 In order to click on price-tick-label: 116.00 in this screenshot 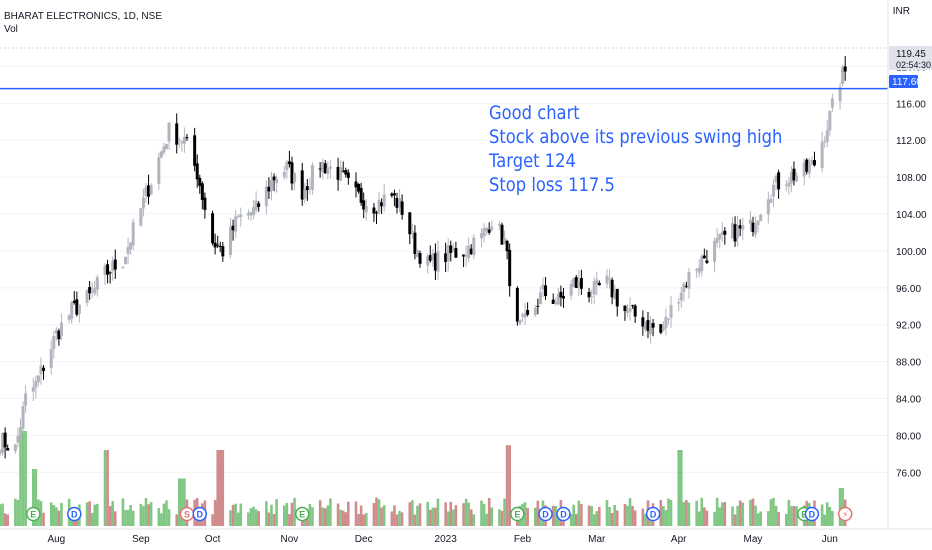, I will do `click(911, 104)`.